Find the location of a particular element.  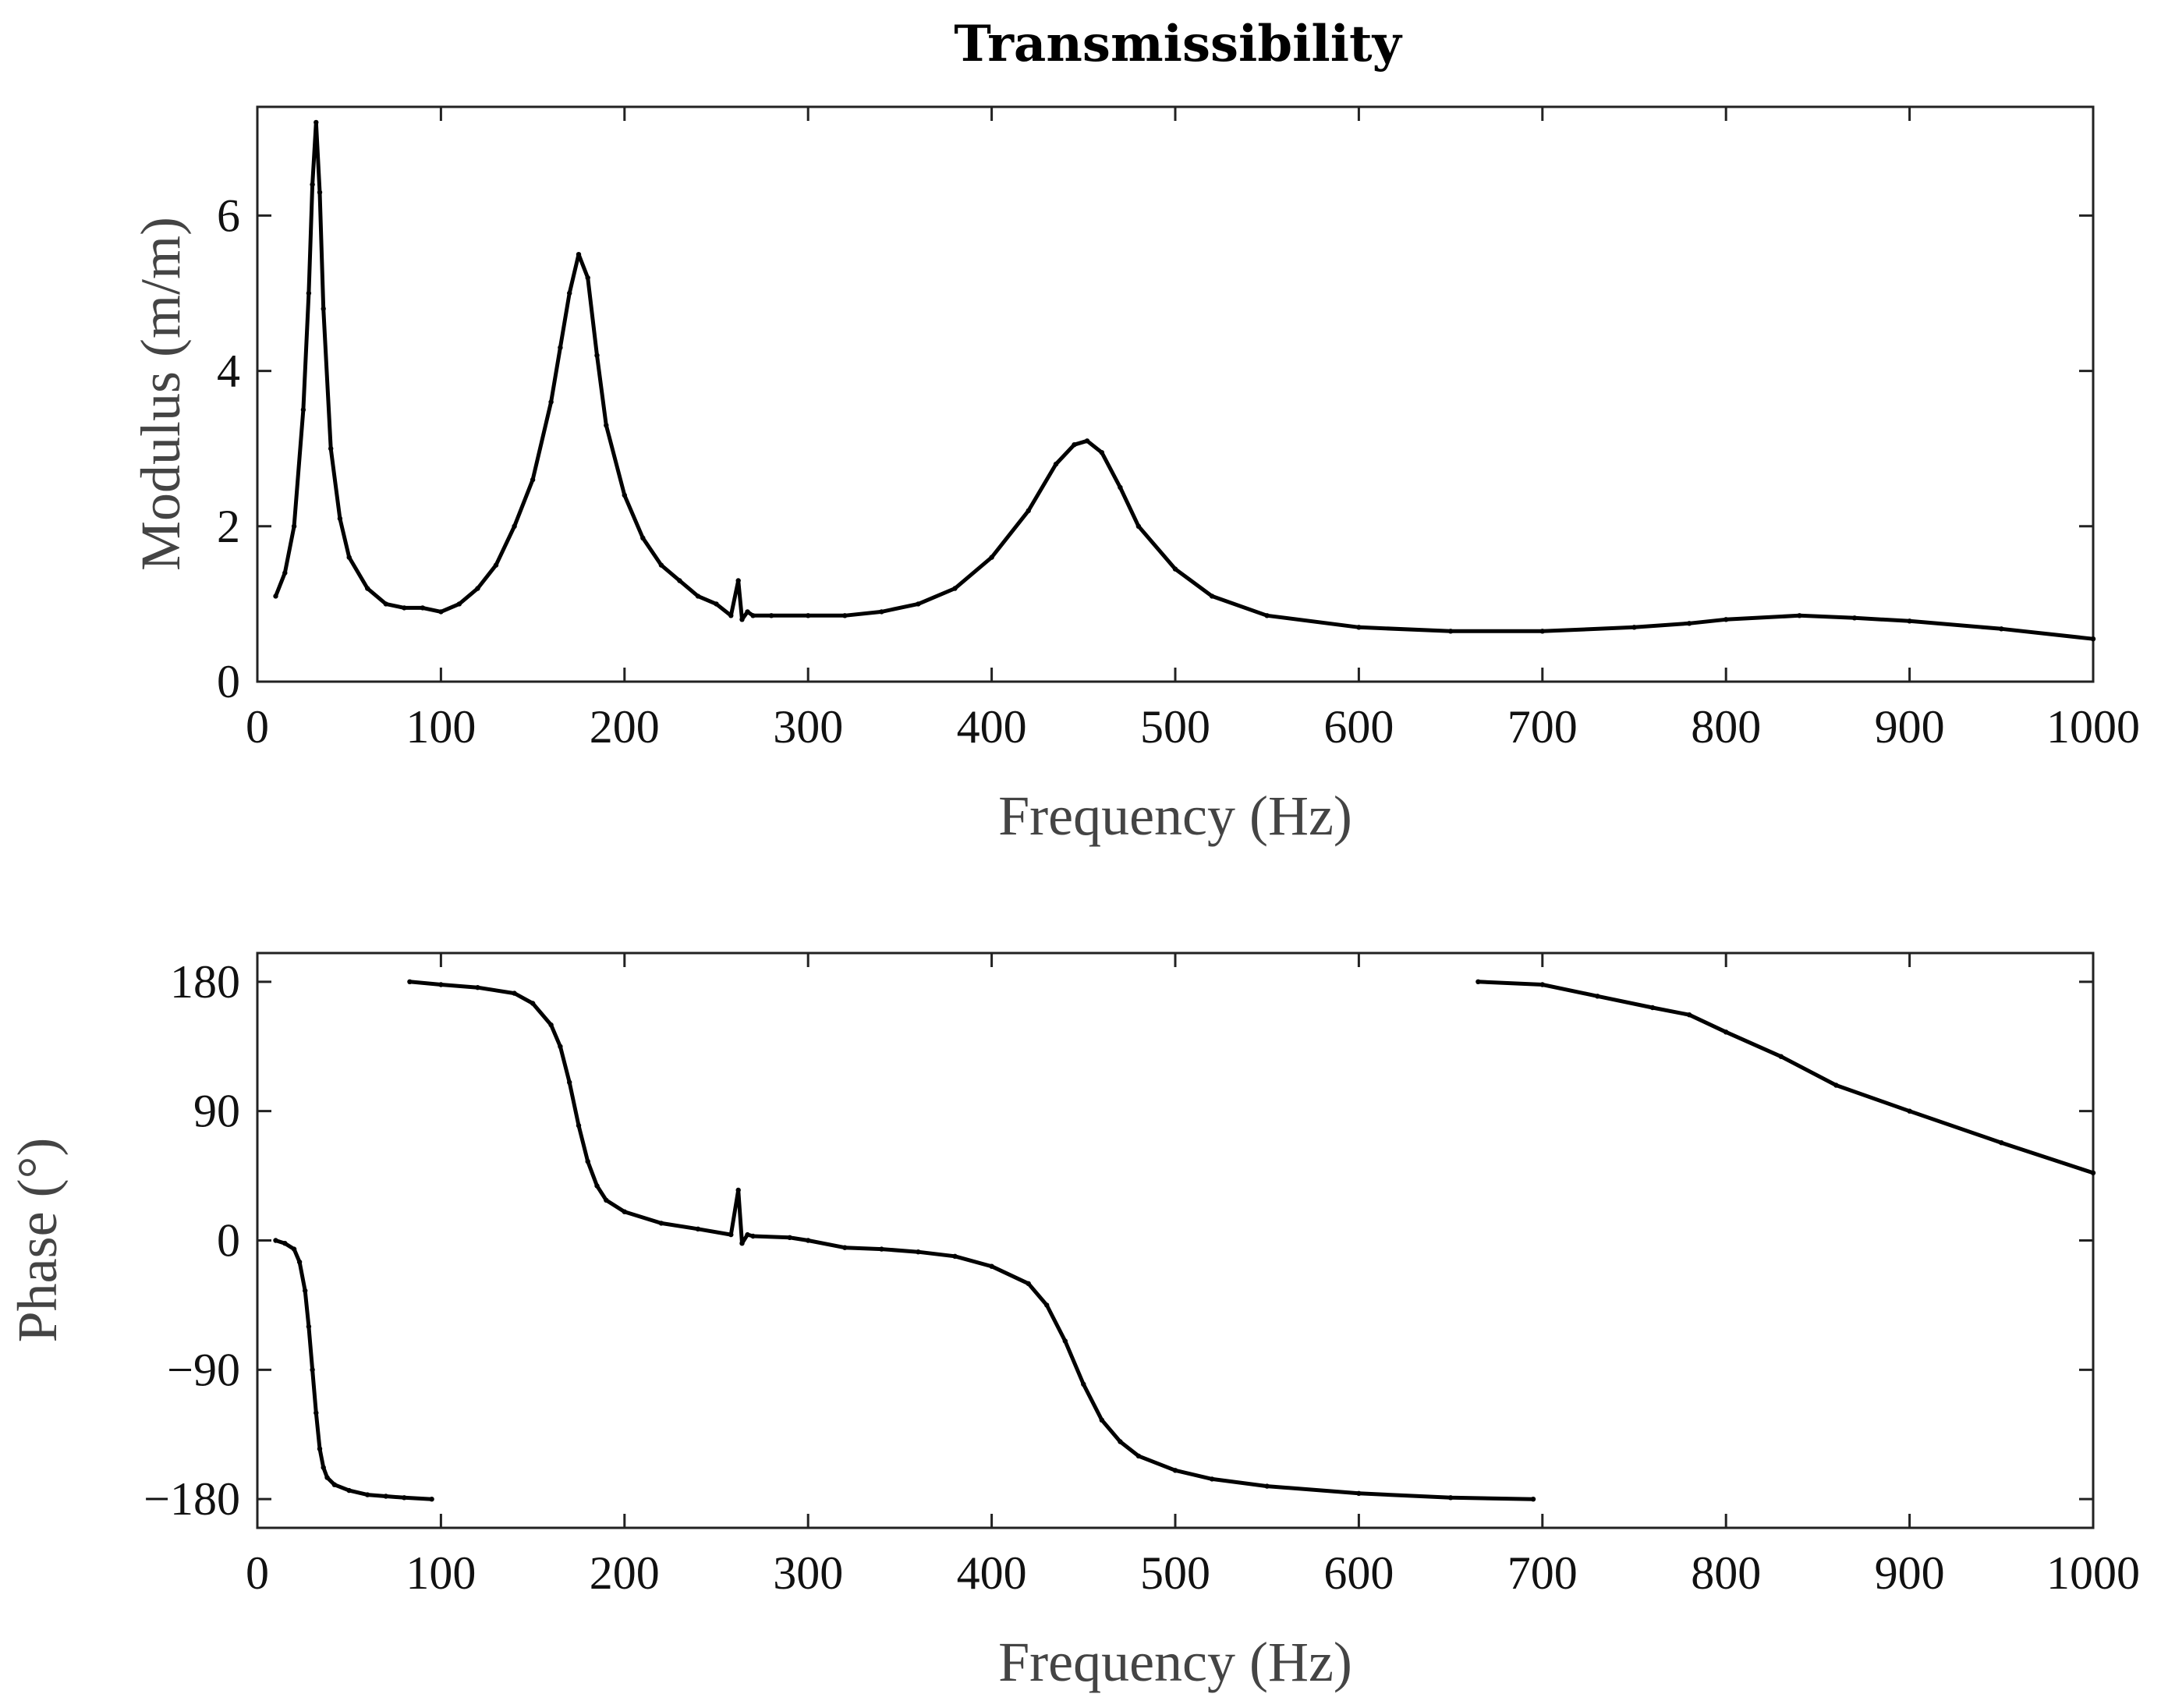

x-tick-label: 100 is located at coordinates (441, 1573).